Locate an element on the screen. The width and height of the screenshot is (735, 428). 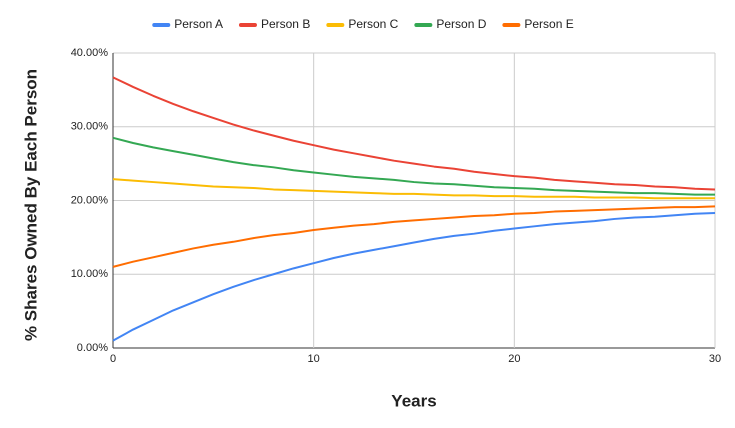
y-axis-title: % Shares Owned By Each Person is located at coordinates (30, 205).